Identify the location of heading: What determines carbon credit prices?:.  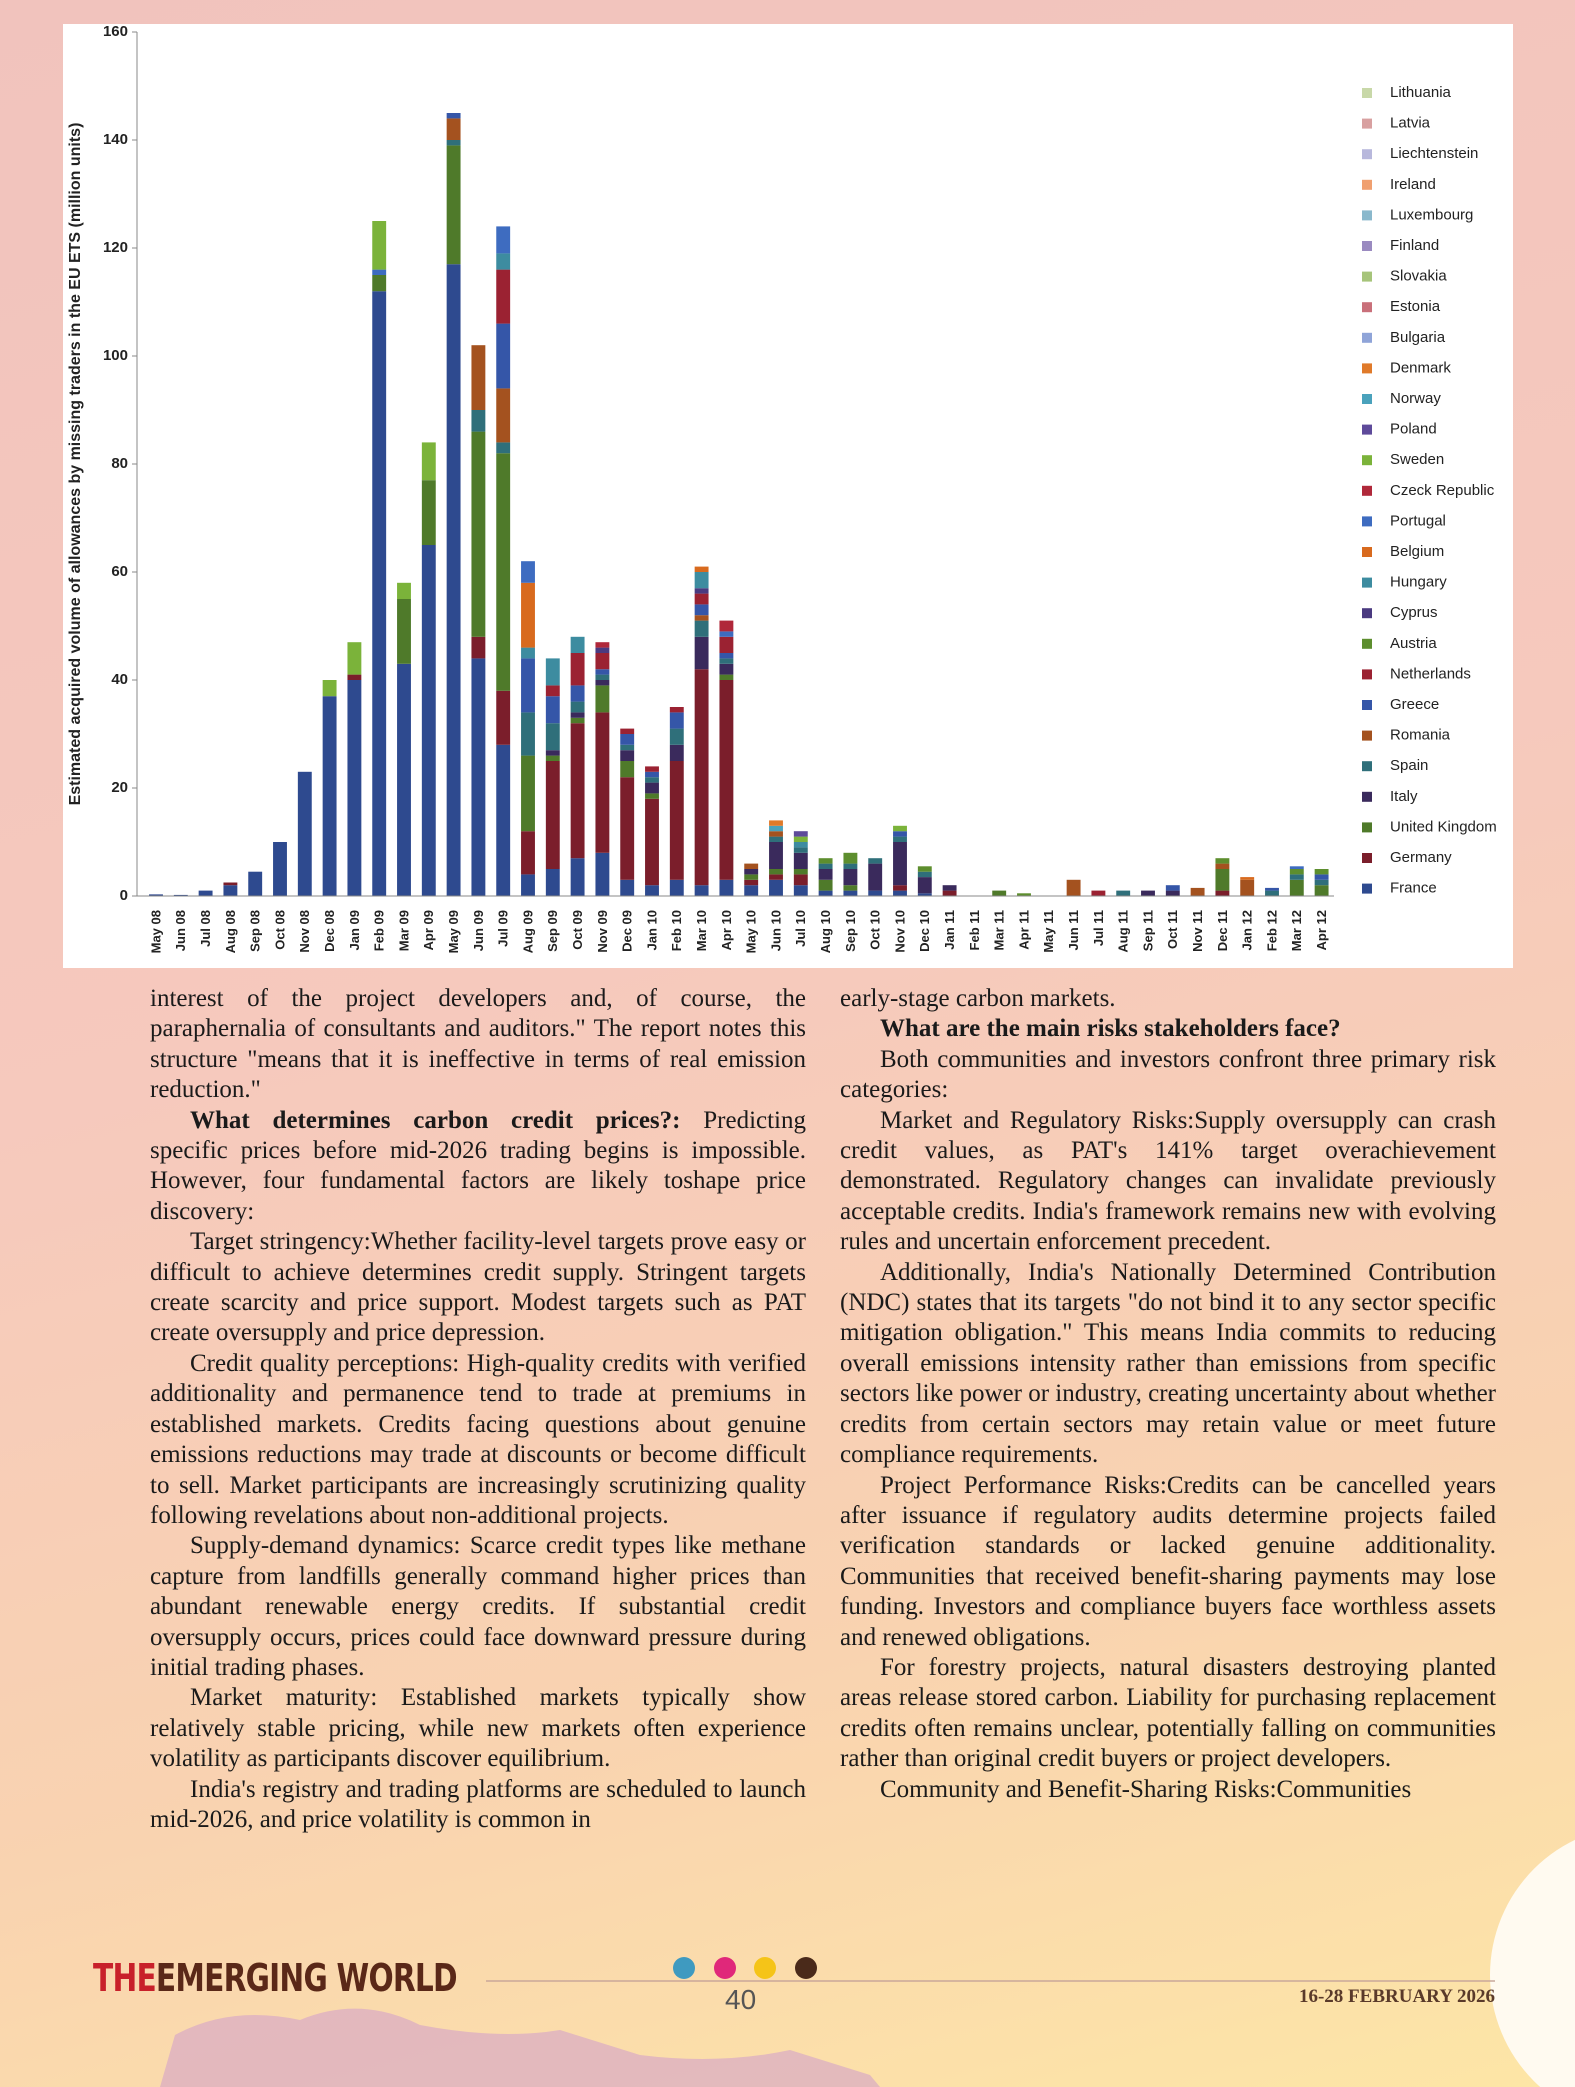
(435, 1120).